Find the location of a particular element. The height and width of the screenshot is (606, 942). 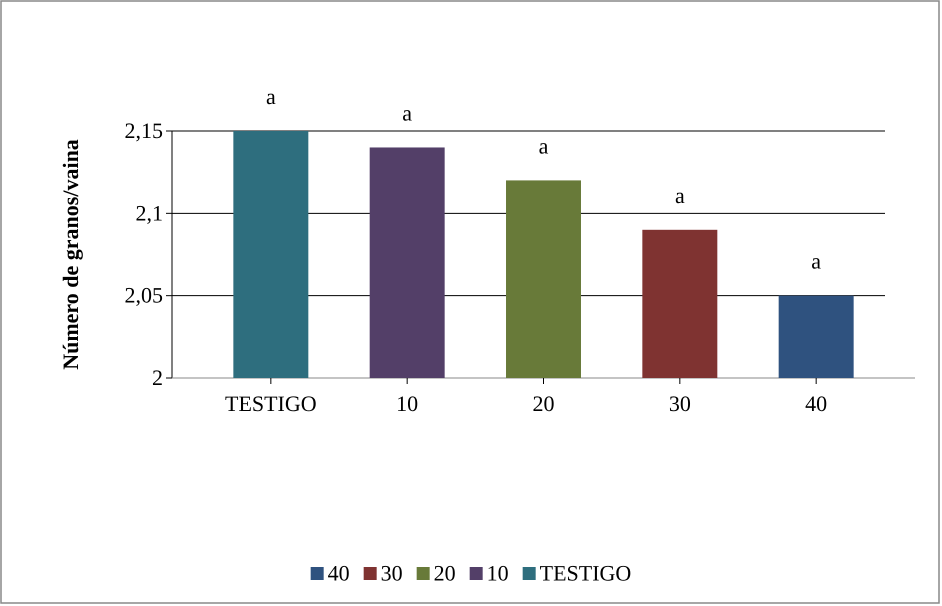

y-tick-label: 2 is located at coordinates (157, 377).